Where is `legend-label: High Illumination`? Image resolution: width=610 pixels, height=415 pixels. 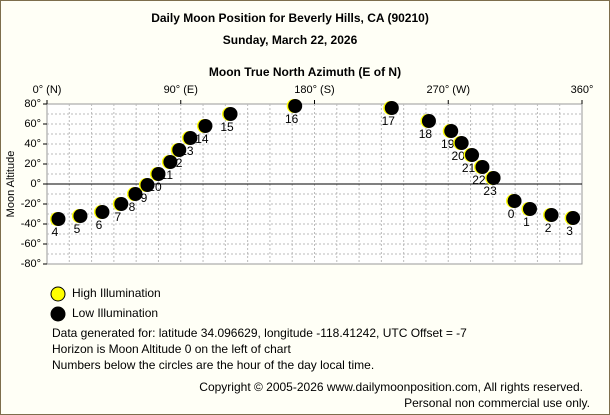
legend-label: High Illumination is located at coordinates (116, 293).